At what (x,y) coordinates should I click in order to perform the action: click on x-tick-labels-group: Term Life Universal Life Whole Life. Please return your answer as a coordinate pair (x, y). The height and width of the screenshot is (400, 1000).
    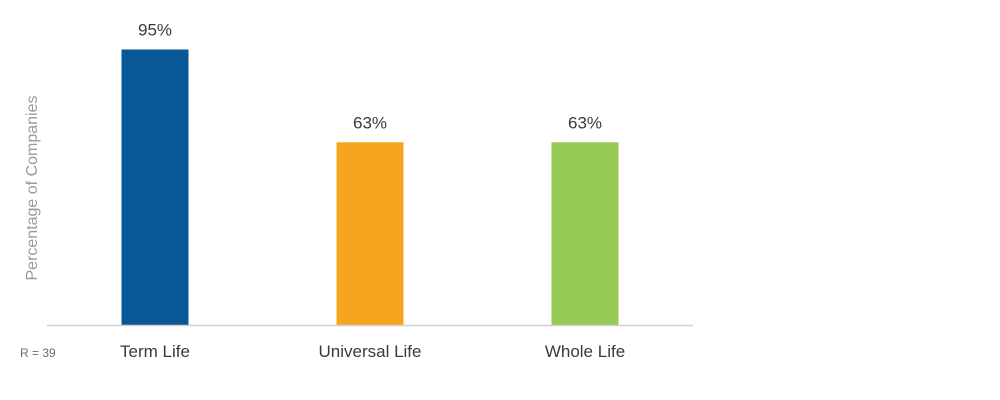
    Looking at the image, I should click on (372, 351).